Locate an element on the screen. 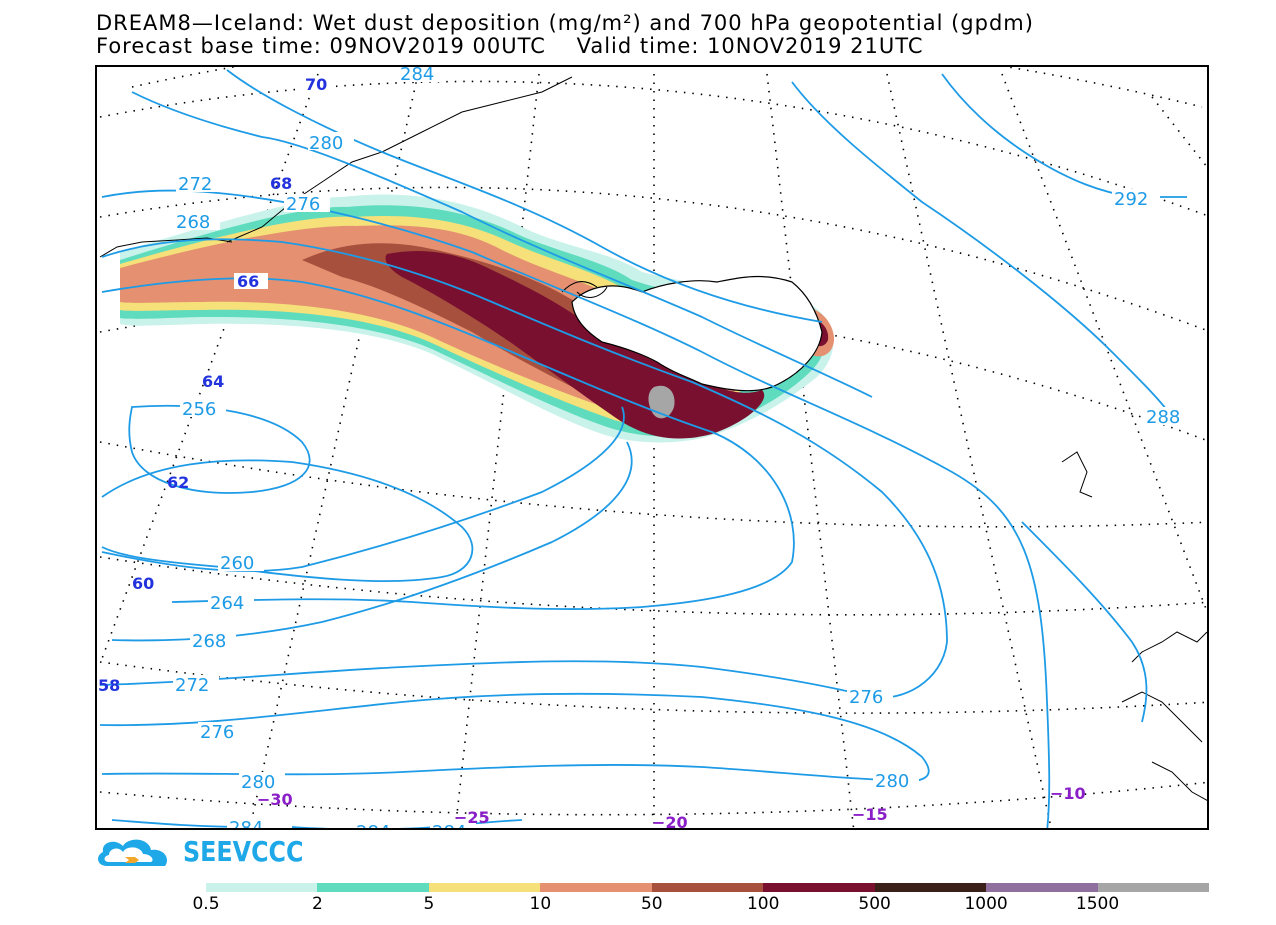 This screenshot has width=1276, height=925. latitude-label: 70 is located at coordinates (316, 84).